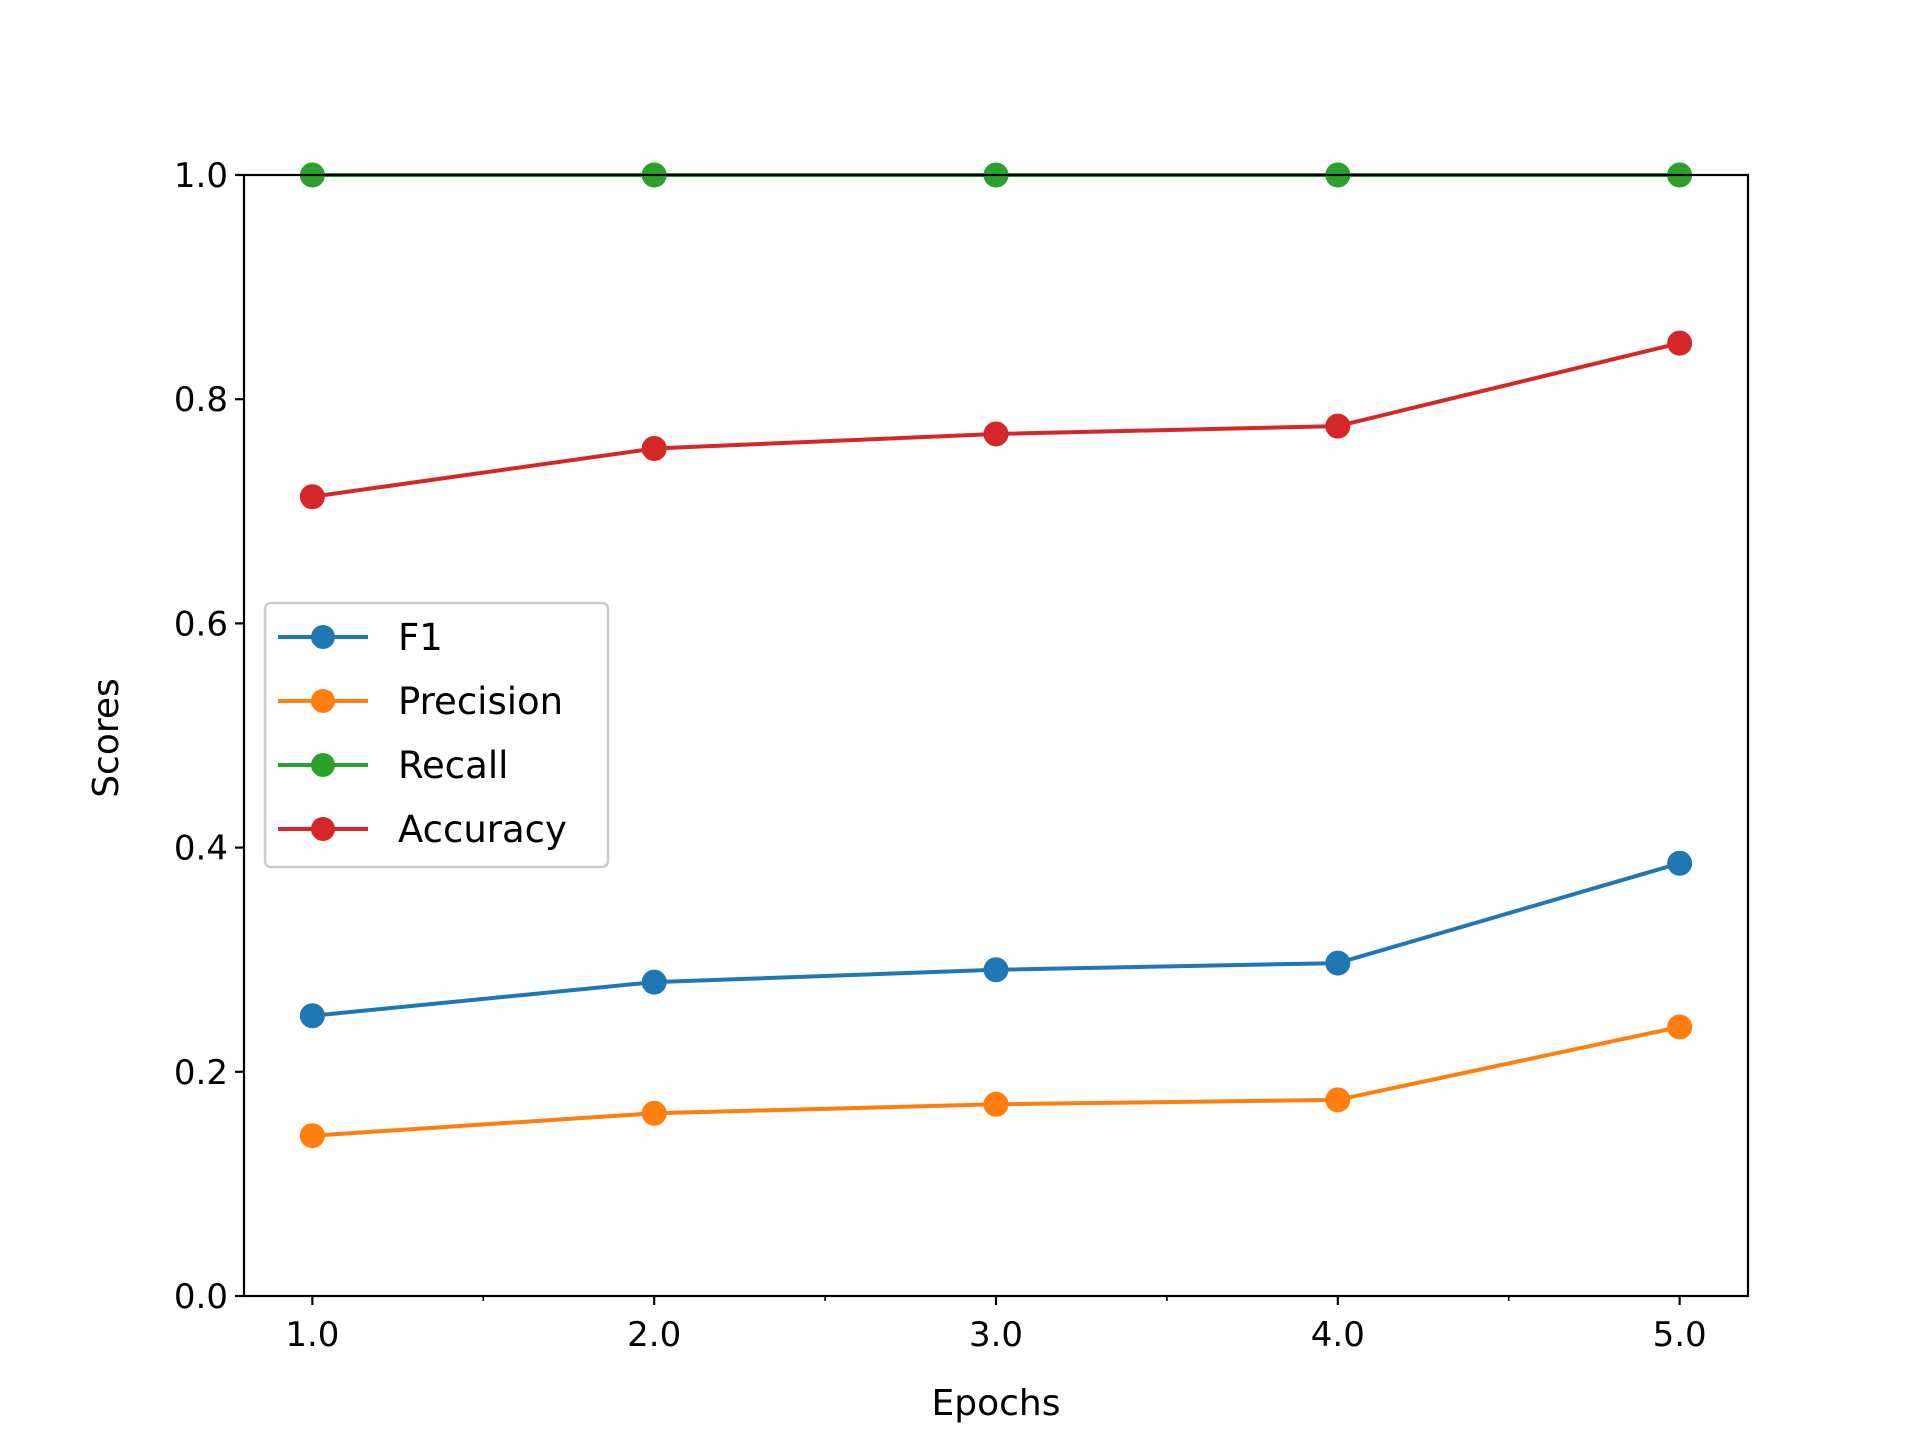 Image resolution: width=1920 pixels, height=1440 pixels. I want to click on legend-label-accuracy: Accuracy, so click(482, 829).